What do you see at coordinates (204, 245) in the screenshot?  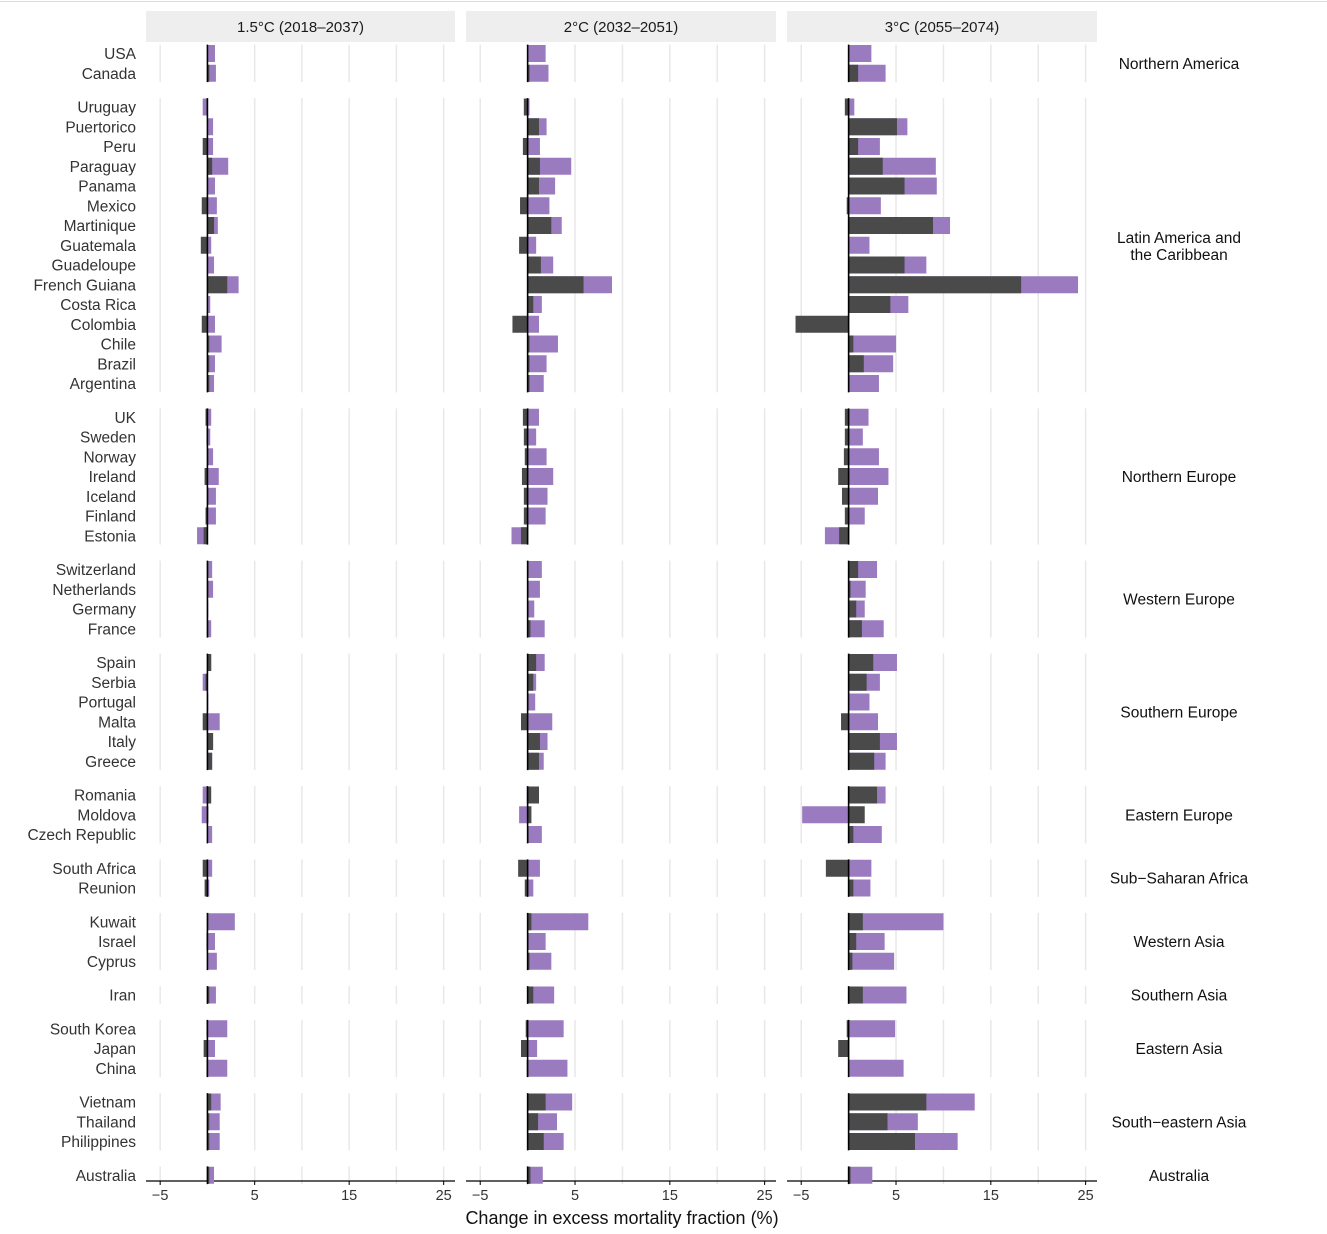 I see `bar-dark-guatemala` at bounding box center [204, 245].